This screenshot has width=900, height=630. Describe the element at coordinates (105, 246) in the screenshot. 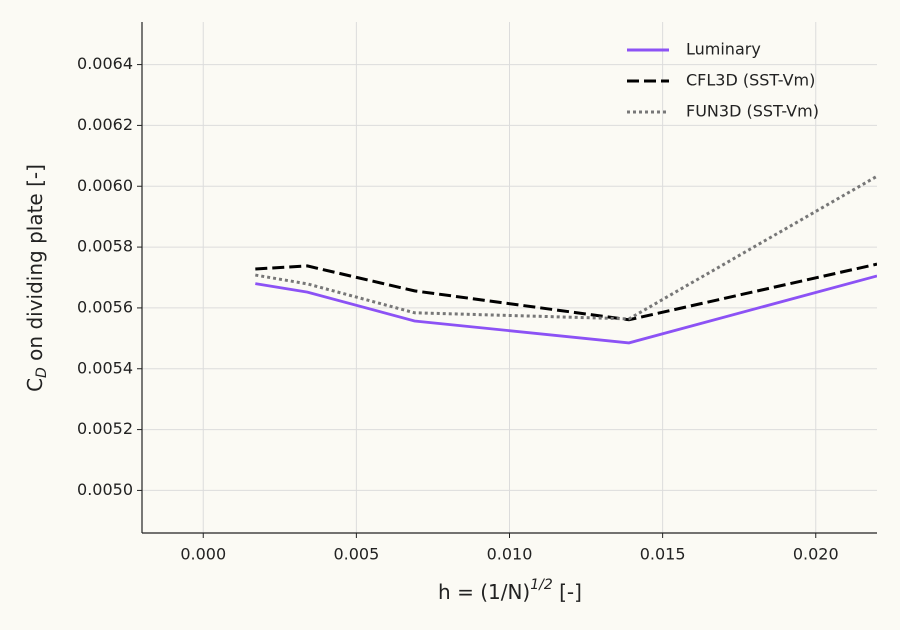

I see `y-tick-label: 0.0058` at that location.